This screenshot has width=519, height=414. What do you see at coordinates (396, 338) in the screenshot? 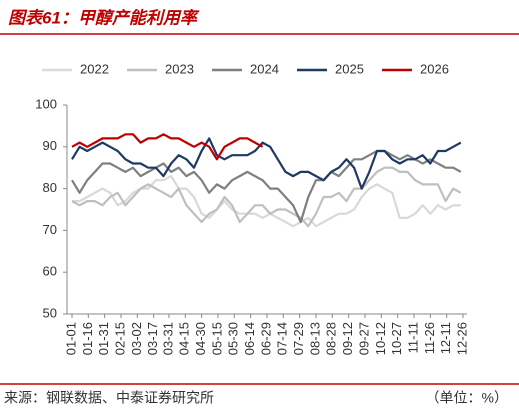
I see `x-tick-label: 10-27` at bounding box center [396, 338].